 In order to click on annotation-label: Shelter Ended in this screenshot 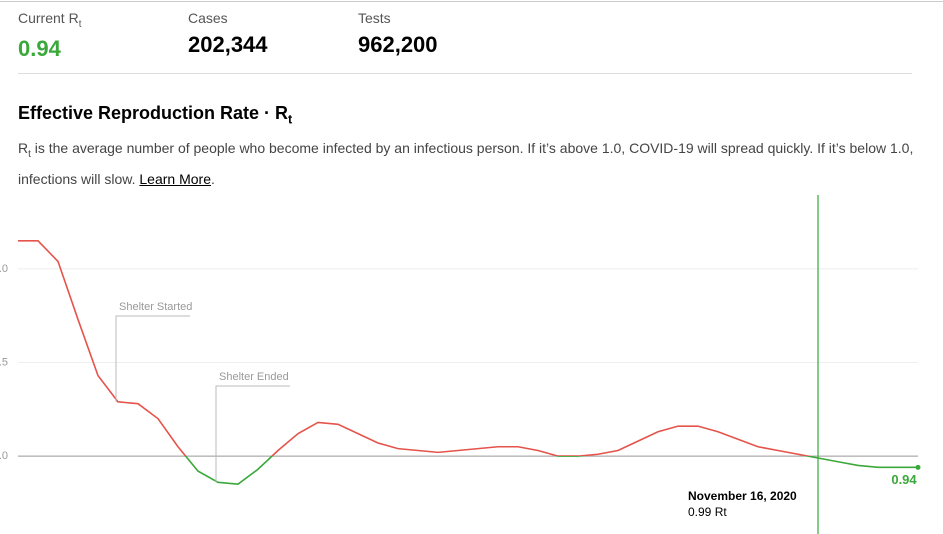, I will do `click(254, 377)`.